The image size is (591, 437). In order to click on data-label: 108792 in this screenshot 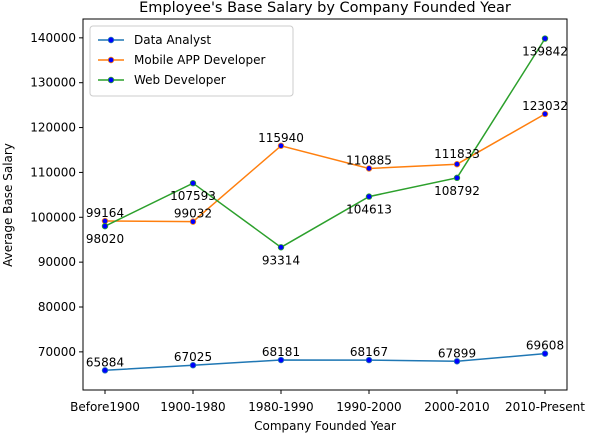, I will do `click(457, 191)`.